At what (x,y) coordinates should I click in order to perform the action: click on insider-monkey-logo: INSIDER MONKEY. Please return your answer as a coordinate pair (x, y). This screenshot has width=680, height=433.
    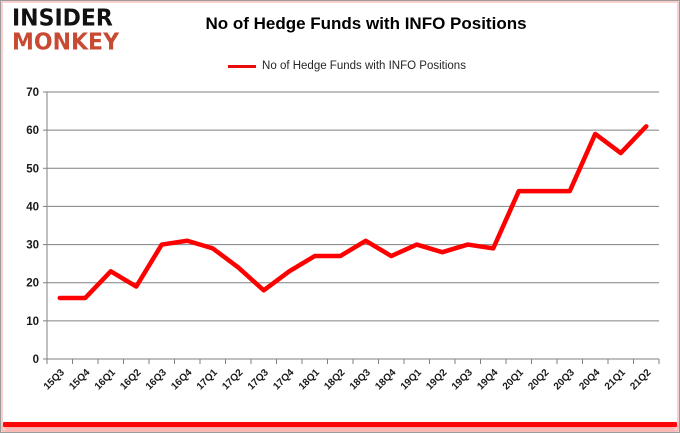
    Looking at the image, I should click on (66, 30).